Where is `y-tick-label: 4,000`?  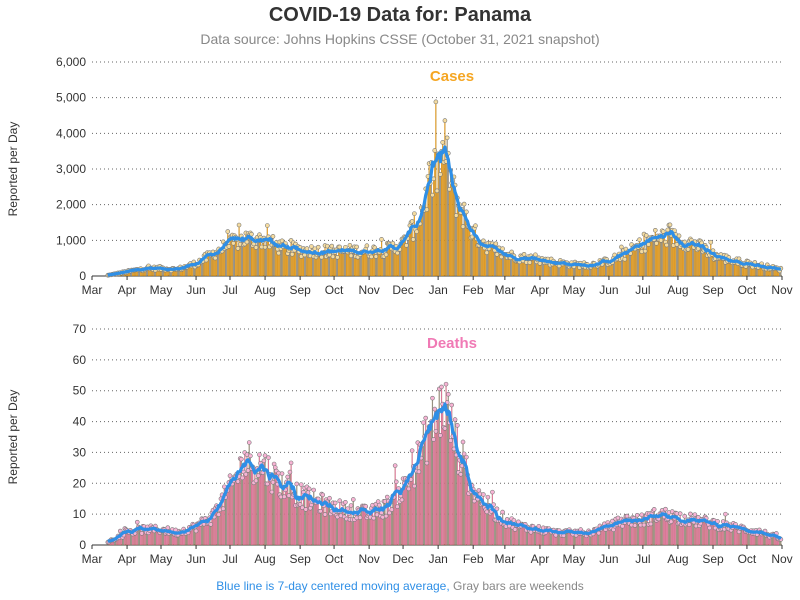 y-tick-label: 4,000 is located at coordinates (71, 133).